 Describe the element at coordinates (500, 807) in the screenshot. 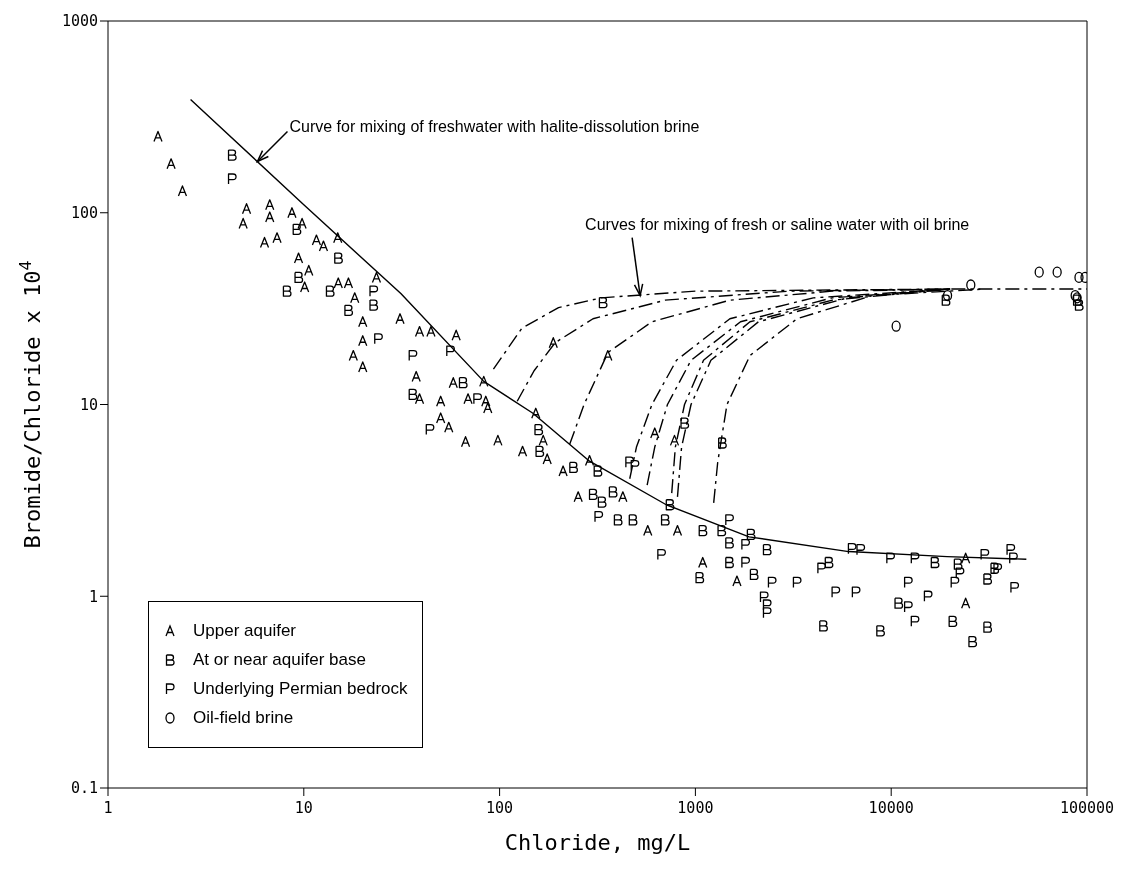

I see `x-tick-label: 100` at that location.